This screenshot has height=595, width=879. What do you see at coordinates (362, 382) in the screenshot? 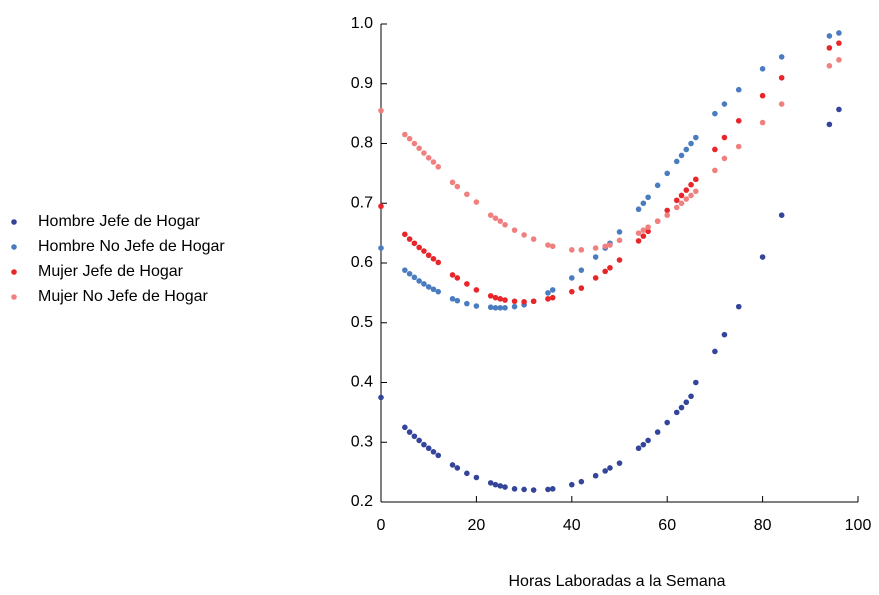
I see `y-tick-label: 0.4` at bounding box center [362, 382].